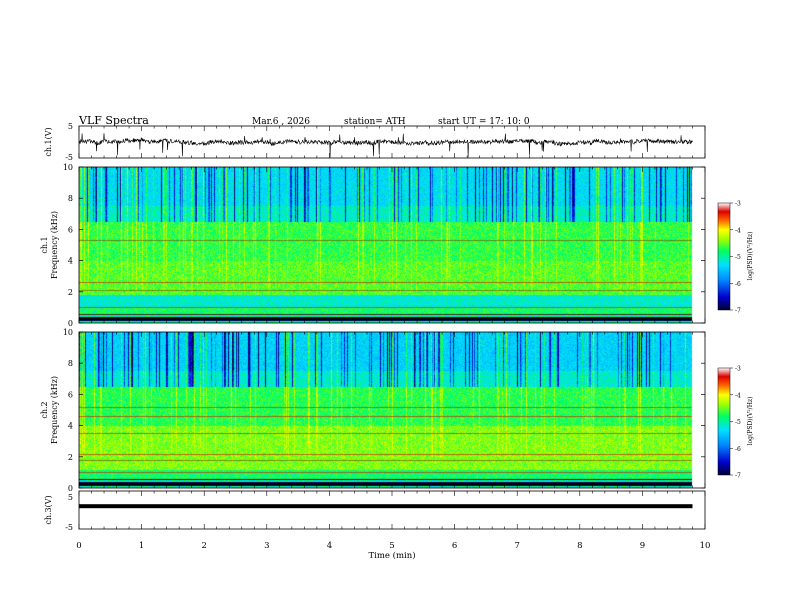  I want to click on ch2-colorbar-tick-label: -5, so click(738, 422).